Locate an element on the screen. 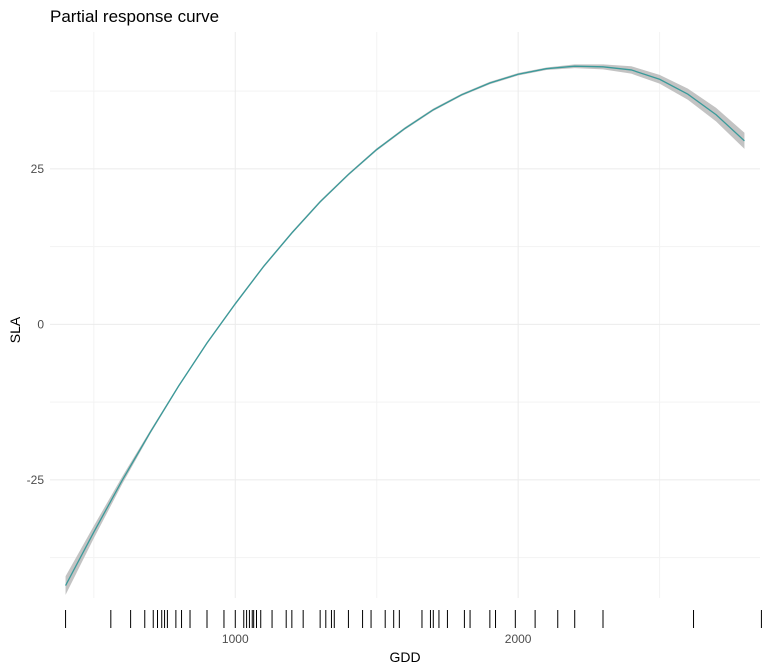 This screenshot has height=672, width=768. rug-marks is located at coordinates (413, 619).